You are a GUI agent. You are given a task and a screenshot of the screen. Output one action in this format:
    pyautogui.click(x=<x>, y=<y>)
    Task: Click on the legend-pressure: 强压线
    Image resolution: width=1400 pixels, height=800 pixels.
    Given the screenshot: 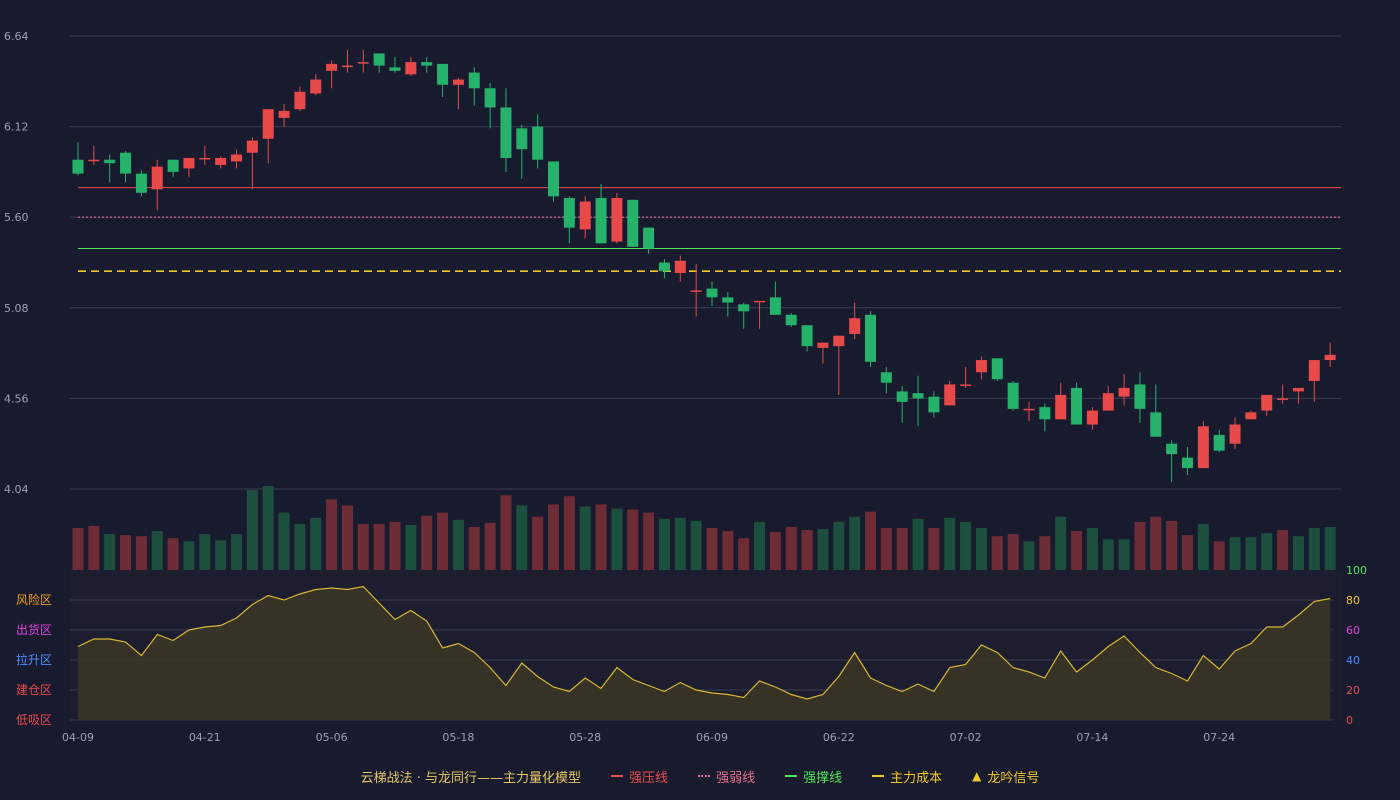 What is the action you would take?
    pyautogui.click(x=639, y=776)
    